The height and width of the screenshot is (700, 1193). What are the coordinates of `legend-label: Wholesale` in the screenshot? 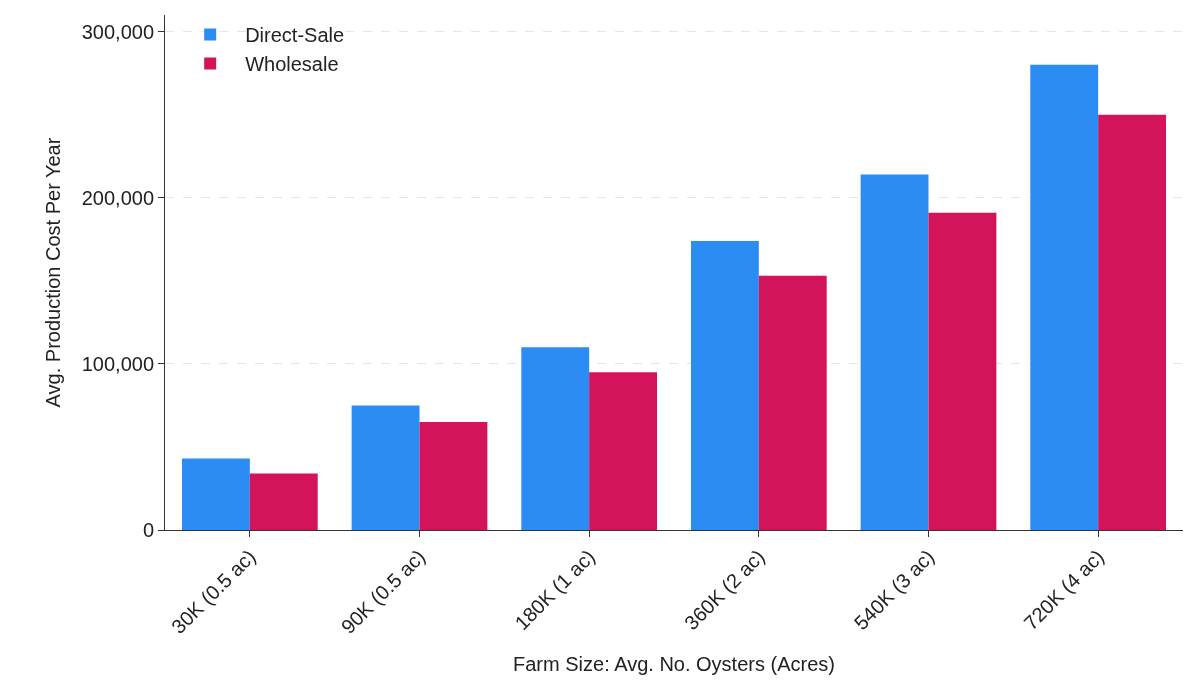 It's located at (292, 64).